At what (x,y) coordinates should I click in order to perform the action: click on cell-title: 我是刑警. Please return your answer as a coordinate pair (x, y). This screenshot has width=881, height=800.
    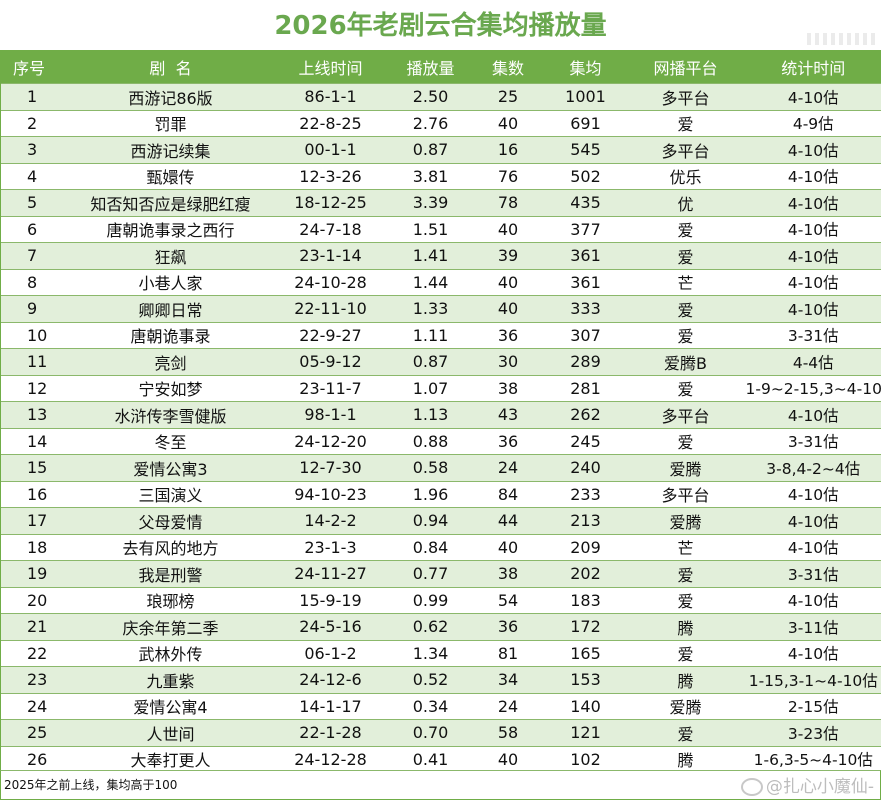
    Looking at the image, I should click on (170, 573).